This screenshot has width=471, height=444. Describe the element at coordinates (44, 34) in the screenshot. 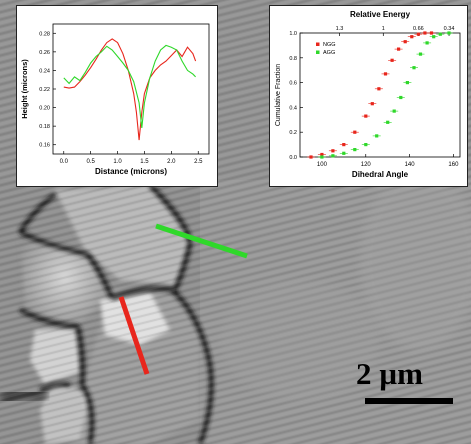

I see `y-tick-label: 0.28` at that location.